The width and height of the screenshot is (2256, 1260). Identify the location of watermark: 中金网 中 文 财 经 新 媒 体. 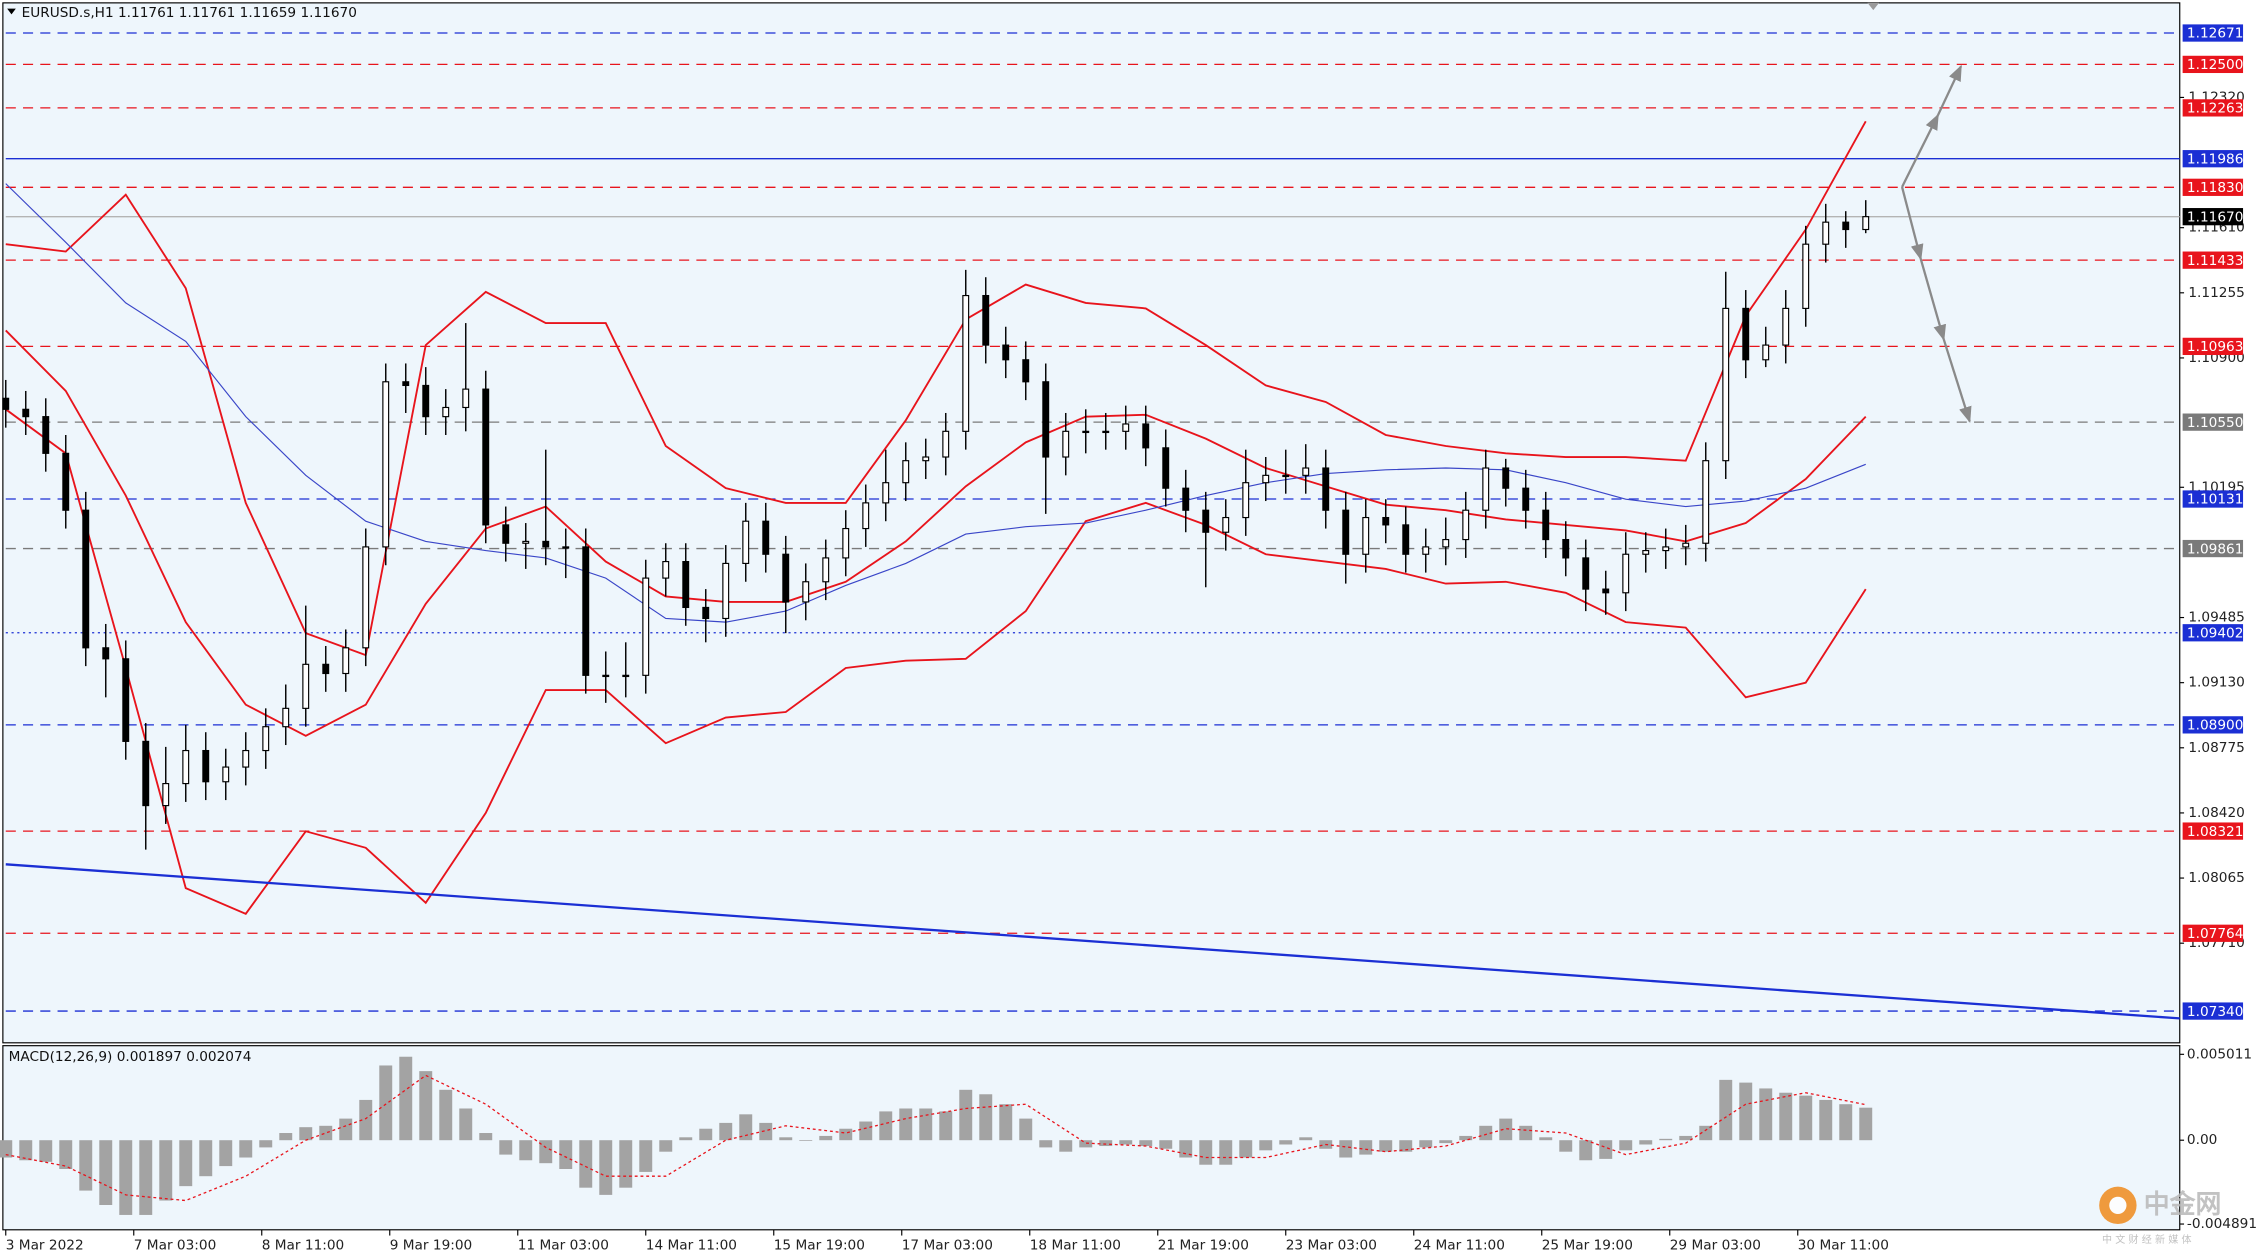
(2160, 1216).